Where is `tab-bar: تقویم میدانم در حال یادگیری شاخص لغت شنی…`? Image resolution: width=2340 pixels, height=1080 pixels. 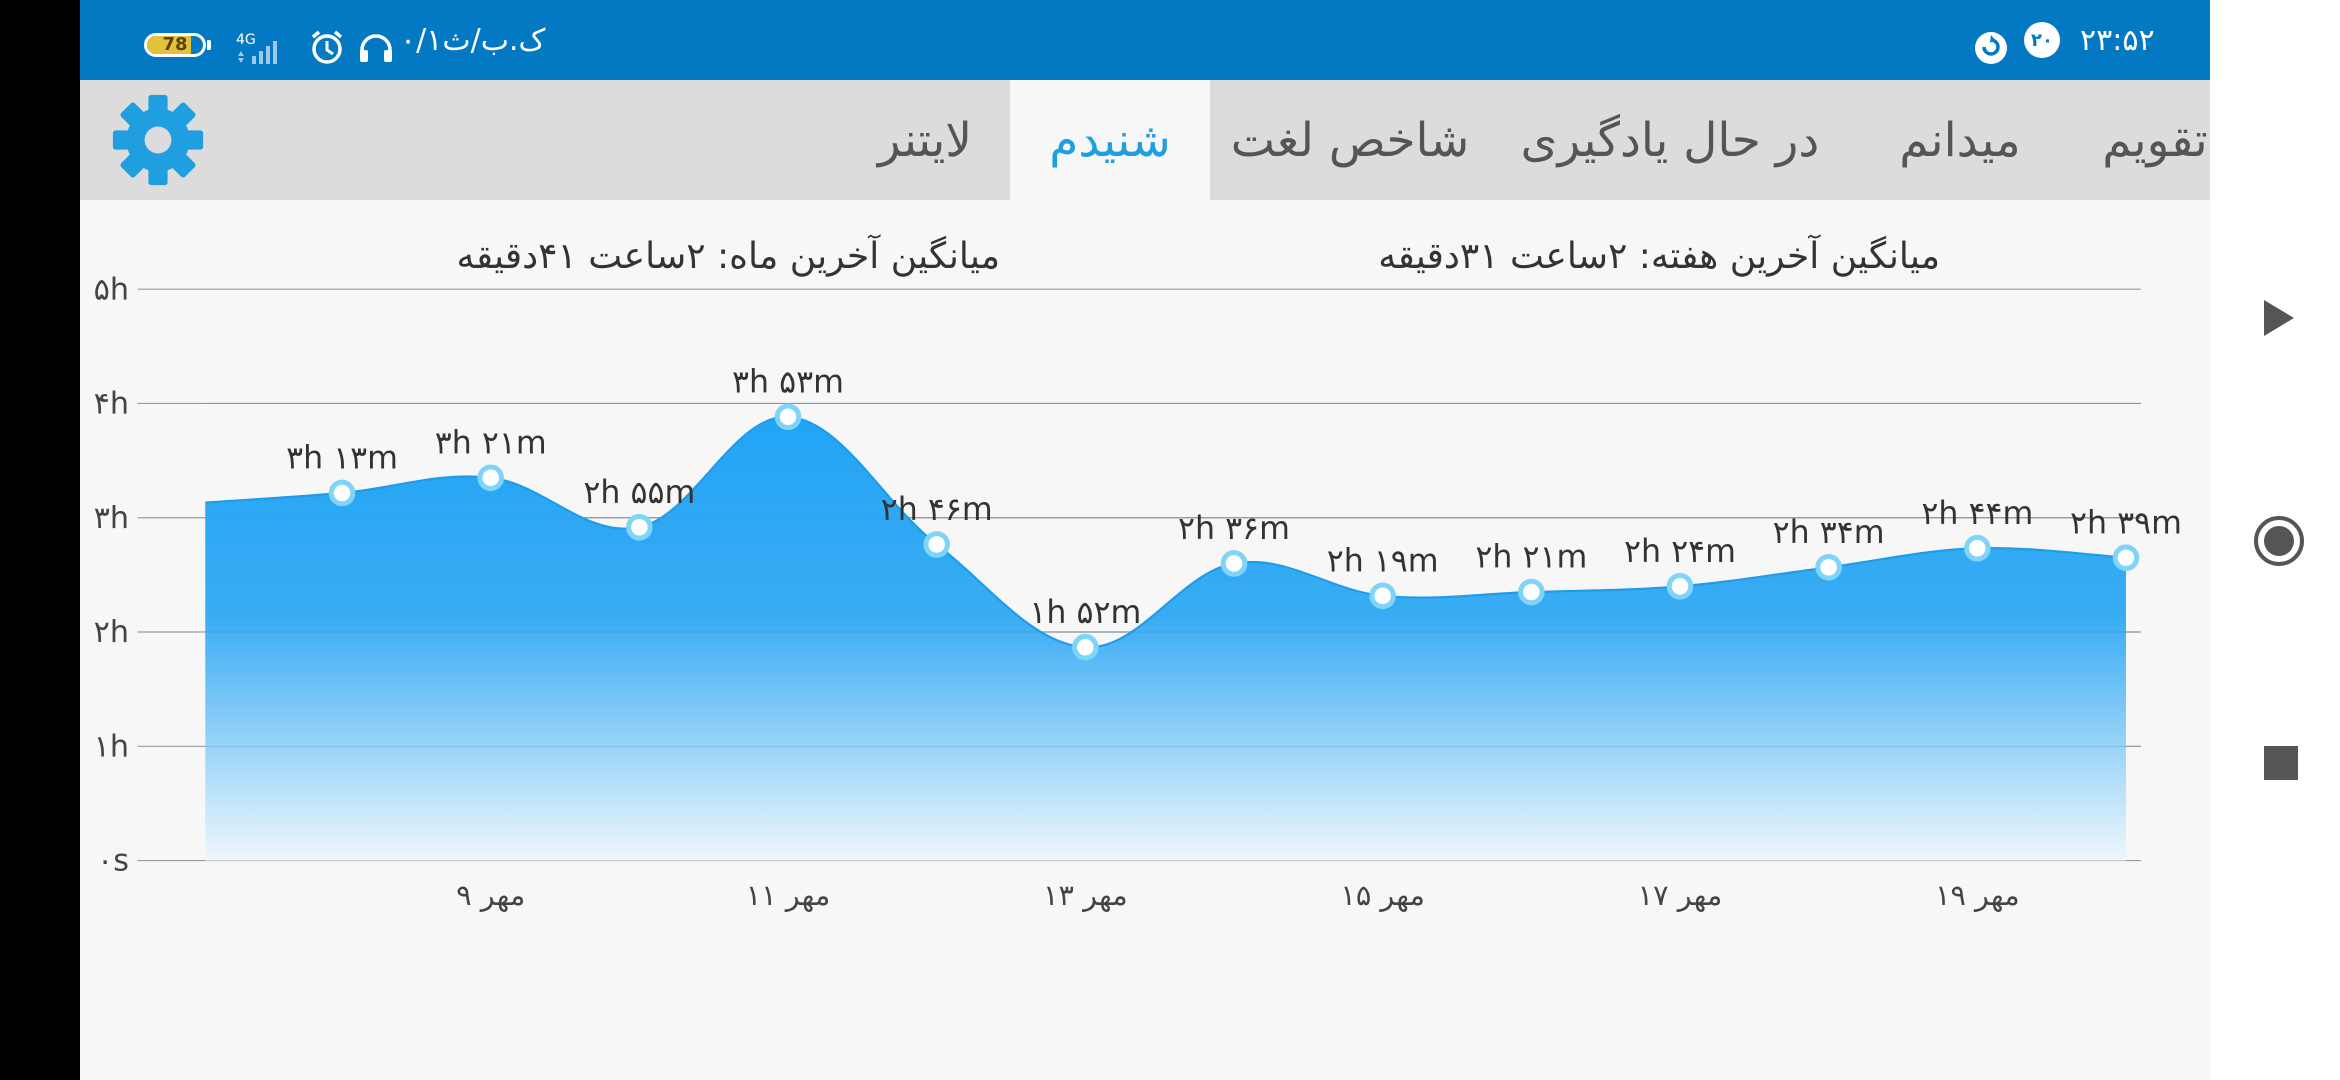 tab-bar: تقویم میدانم در حال یادگیری شاخص لغت شنی… is located at coordinates (1145, 140).